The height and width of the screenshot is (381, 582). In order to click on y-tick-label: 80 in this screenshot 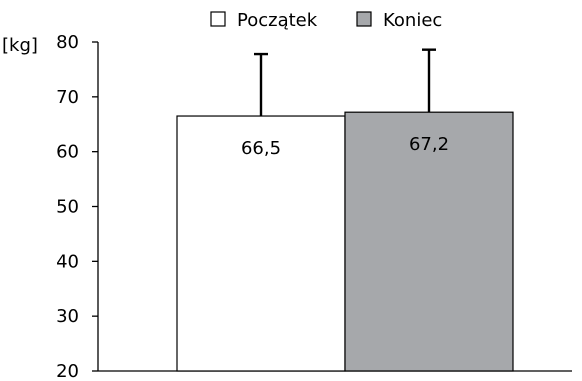, I will do `click(67, 42)`.